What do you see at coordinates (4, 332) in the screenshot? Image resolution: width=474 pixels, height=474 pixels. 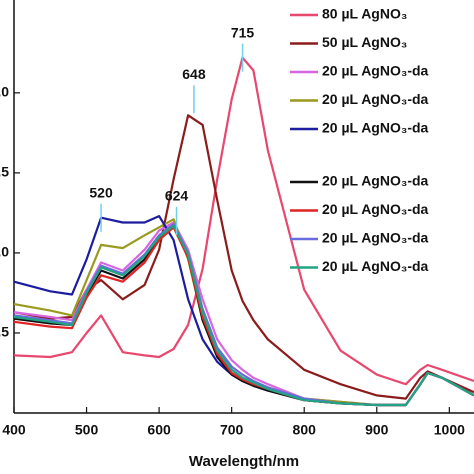 I see `y-tick-label: 0.5` at bounding box center [4, 332].